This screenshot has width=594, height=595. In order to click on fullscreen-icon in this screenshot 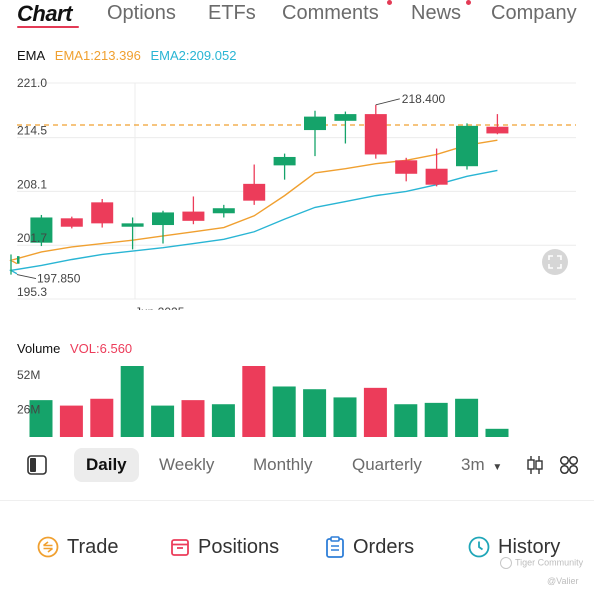, I will do `click(555, 262)`.